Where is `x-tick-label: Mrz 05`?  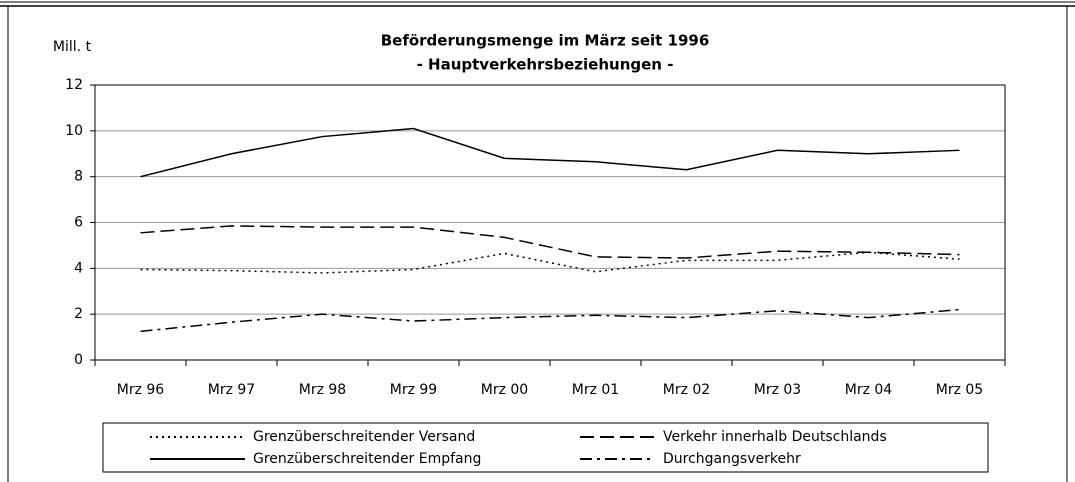 x-tick-label: Mrz 05 is located at coordinates (959, 390).